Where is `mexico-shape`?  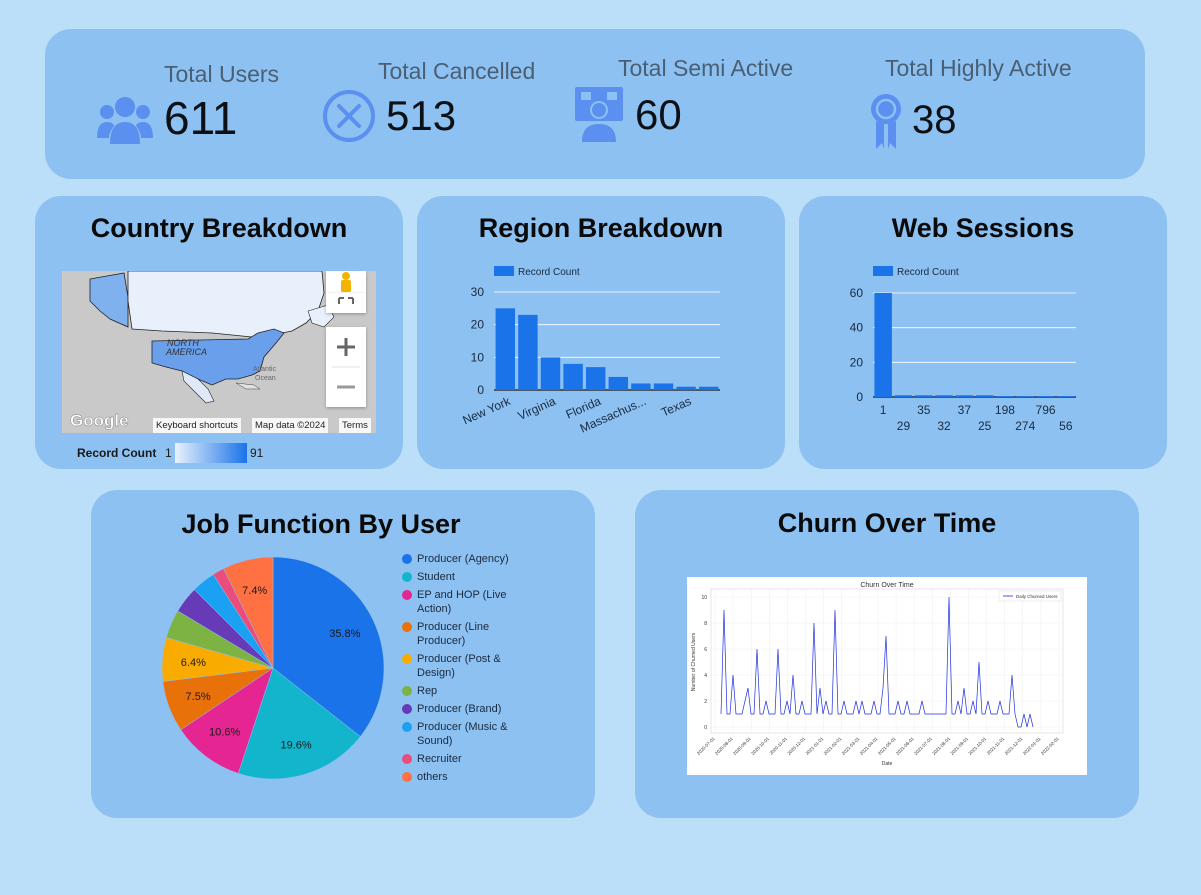
mexico-shape is located at coordinates (198, 387).